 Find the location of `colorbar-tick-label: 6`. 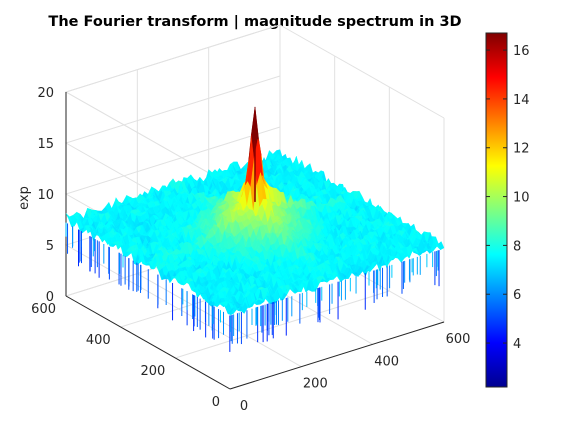

colorbar-tick-label: 6 is located at coordinates (517, 295).